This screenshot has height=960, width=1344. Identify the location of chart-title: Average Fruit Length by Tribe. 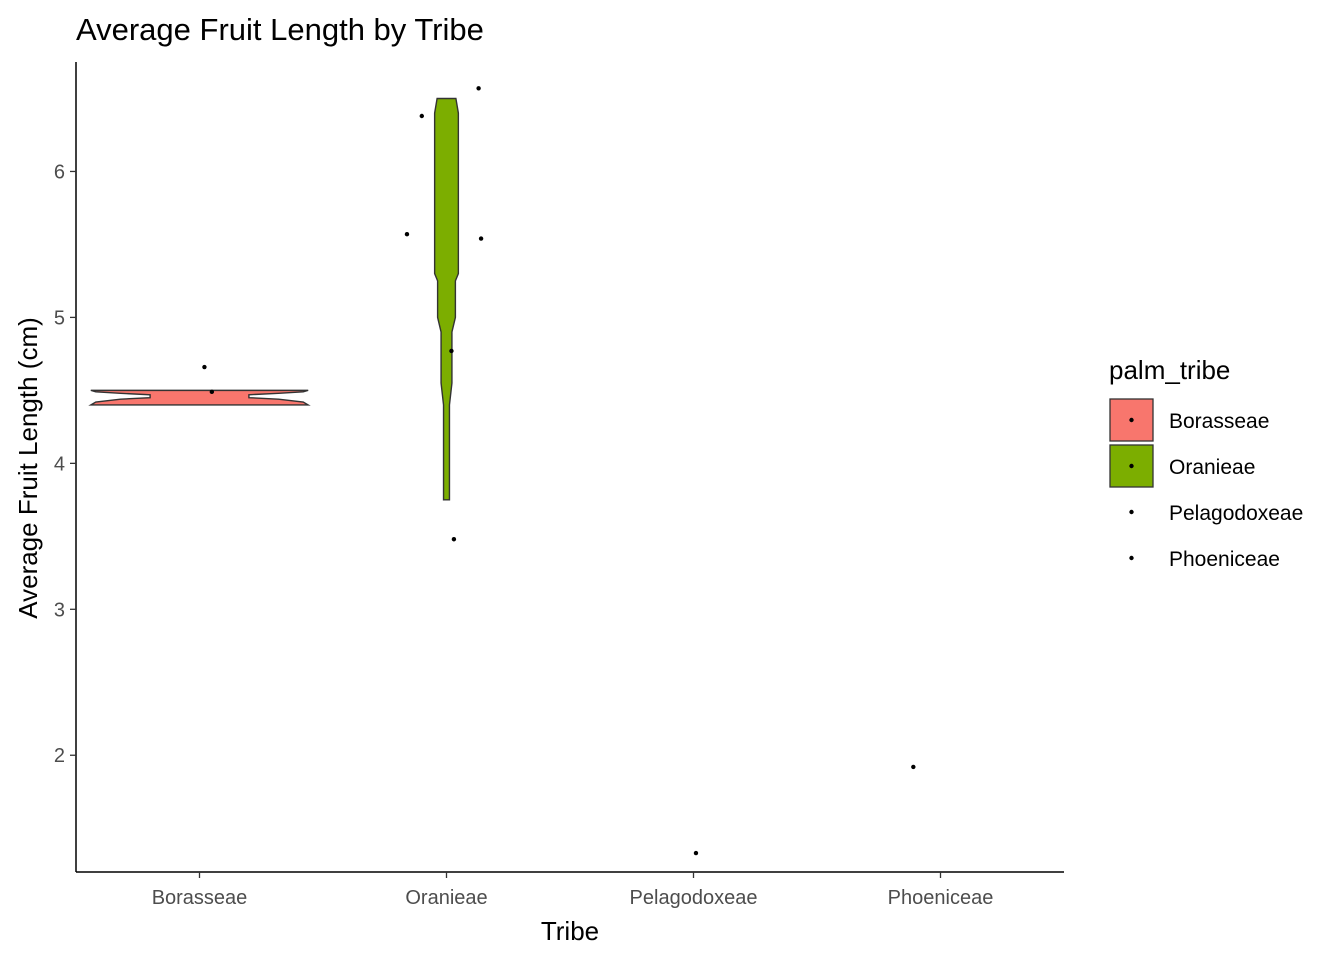
(280, 29).